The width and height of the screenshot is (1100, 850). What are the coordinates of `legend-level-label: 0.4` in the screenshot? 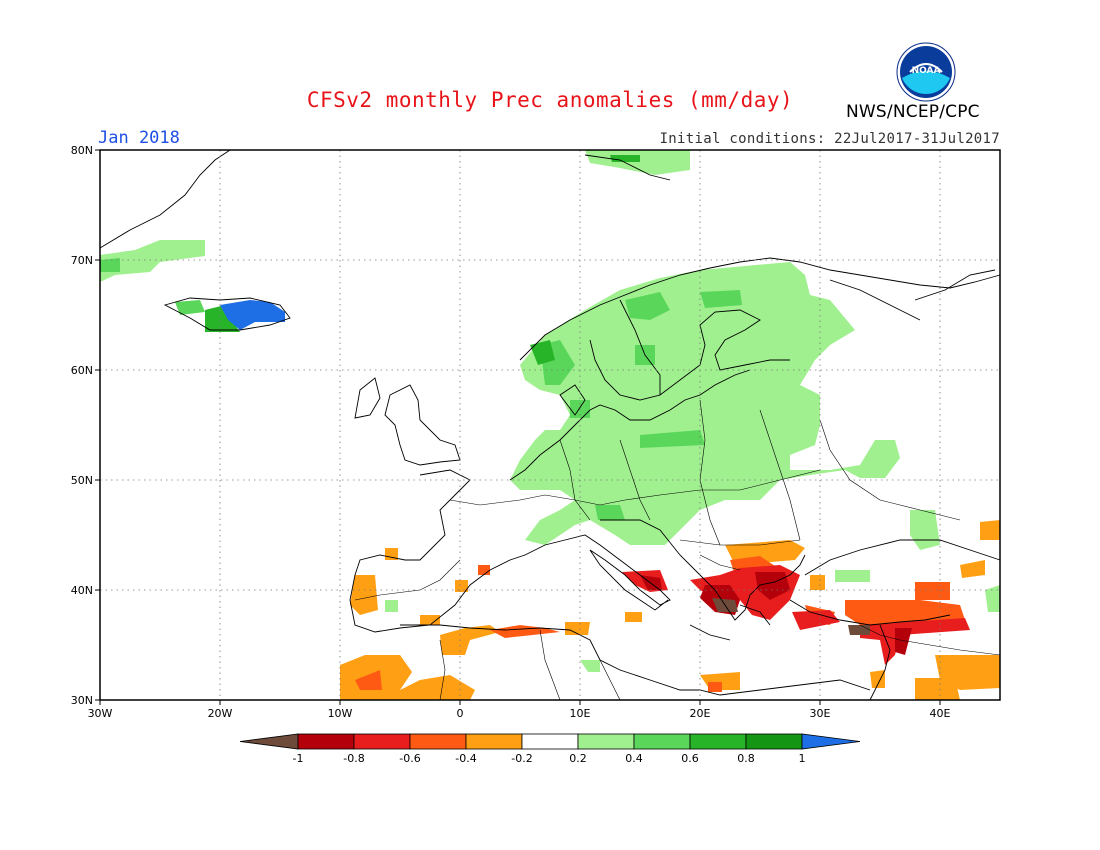 It's located at (634, 758).